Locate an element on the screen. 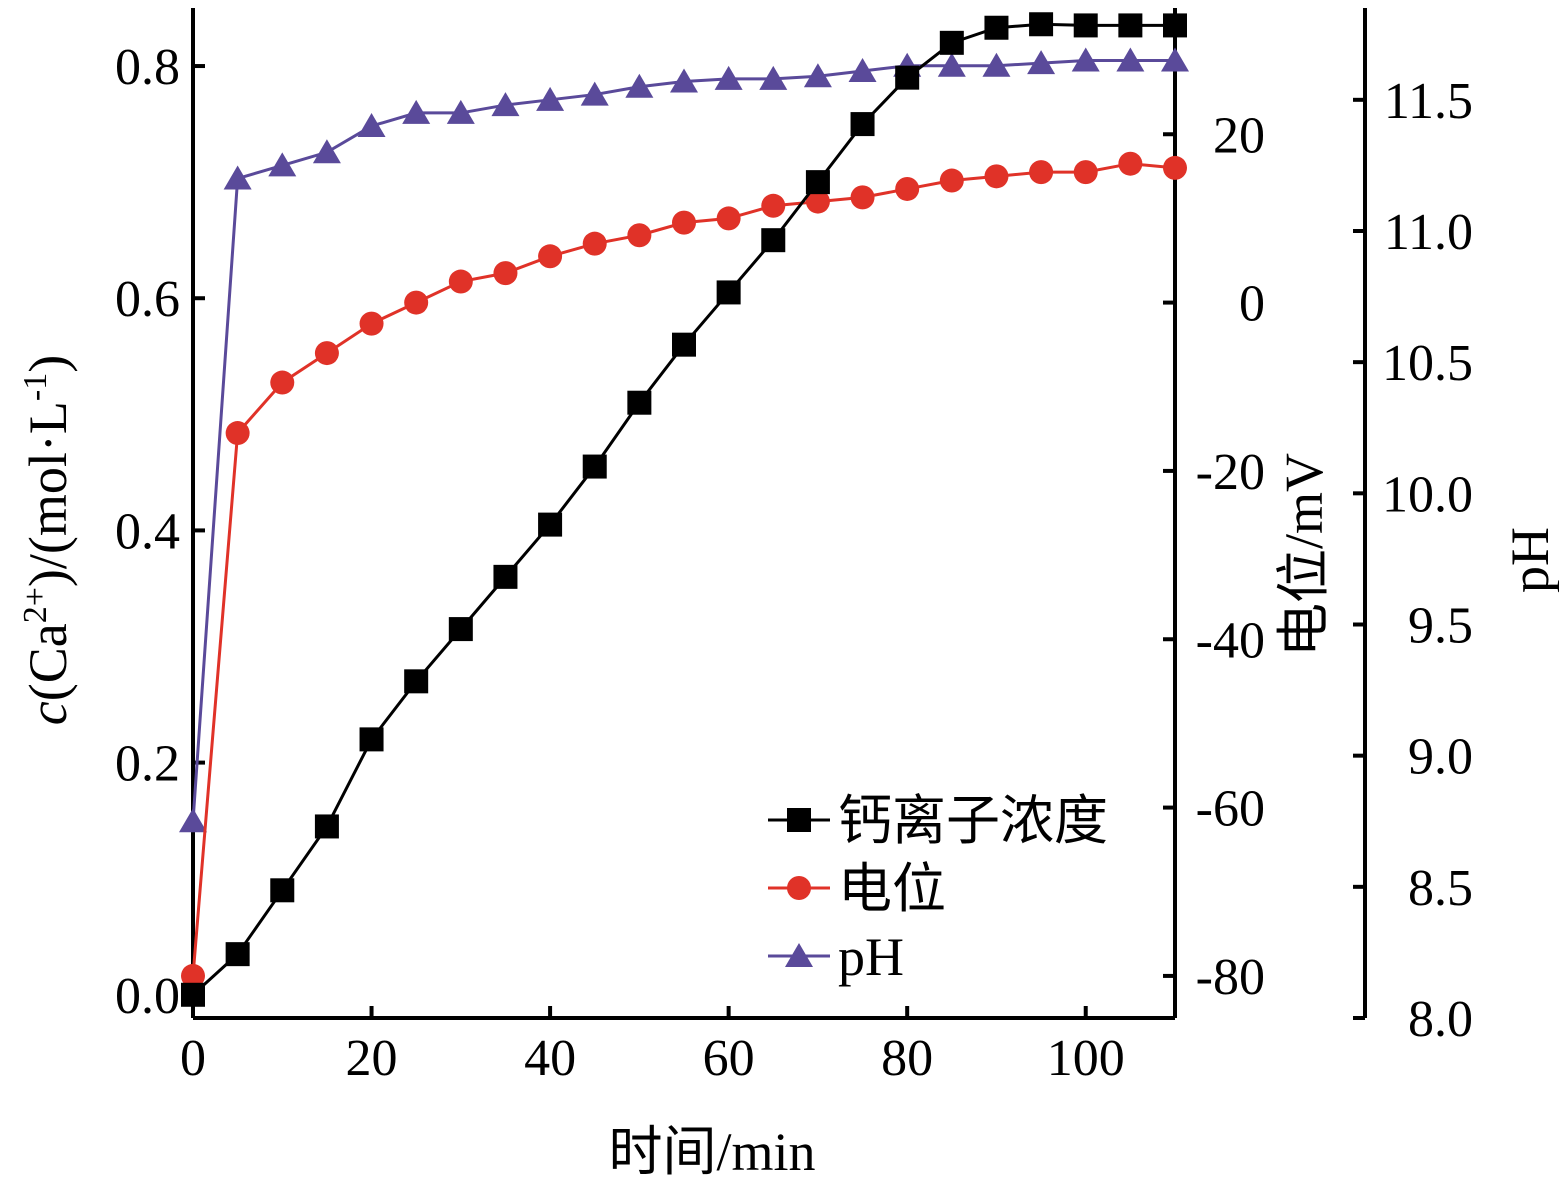 Image resolution: width=1559 pixels, height=1181 pixels. right1-tick-label-4: -60 is located at coordinates (1230, 809).